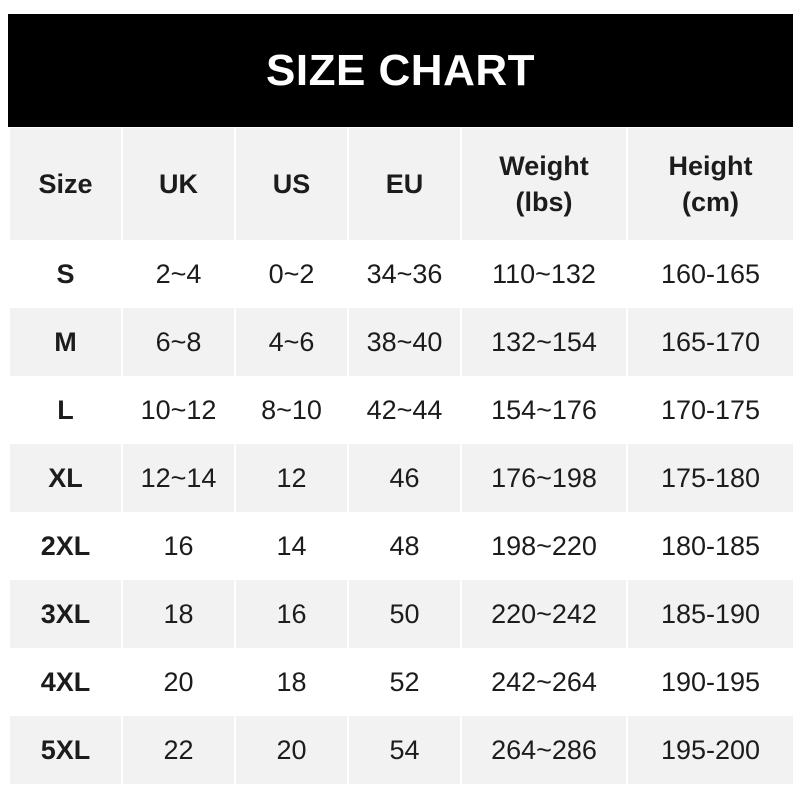 The width and height of the screenshot is (800, 800). Describe the element at coordinates (178, 274) in the screenshot. I see `table-cell: 2~4` at that location.